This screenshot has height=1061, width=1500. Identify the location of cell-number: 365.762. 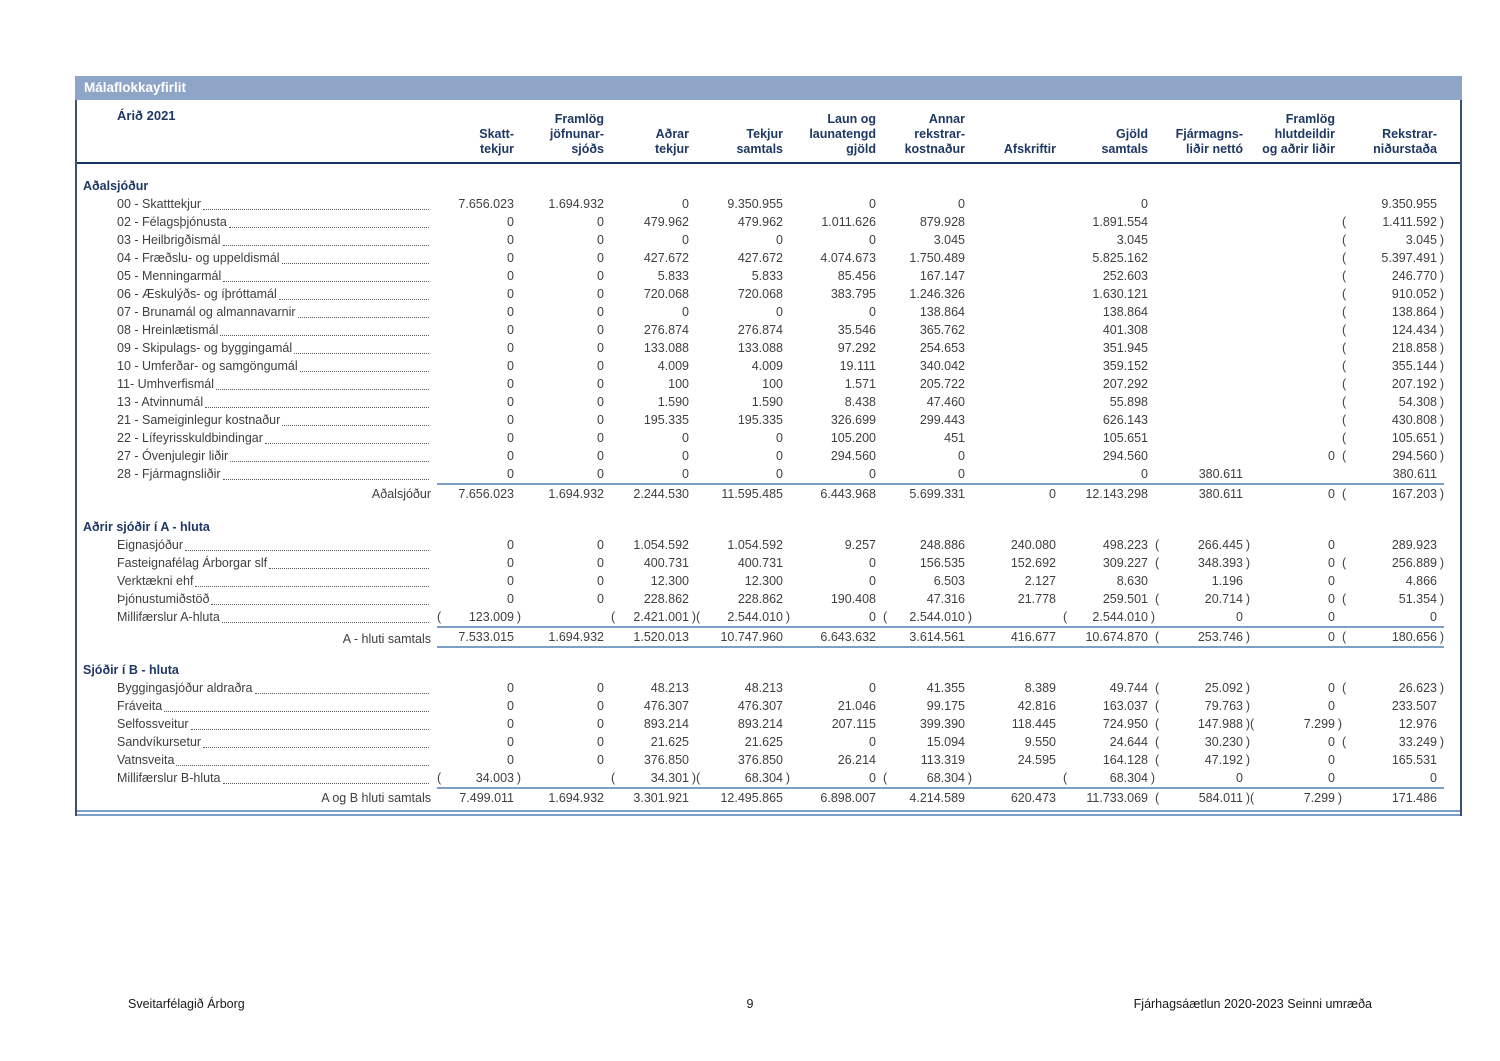
(942, 330).